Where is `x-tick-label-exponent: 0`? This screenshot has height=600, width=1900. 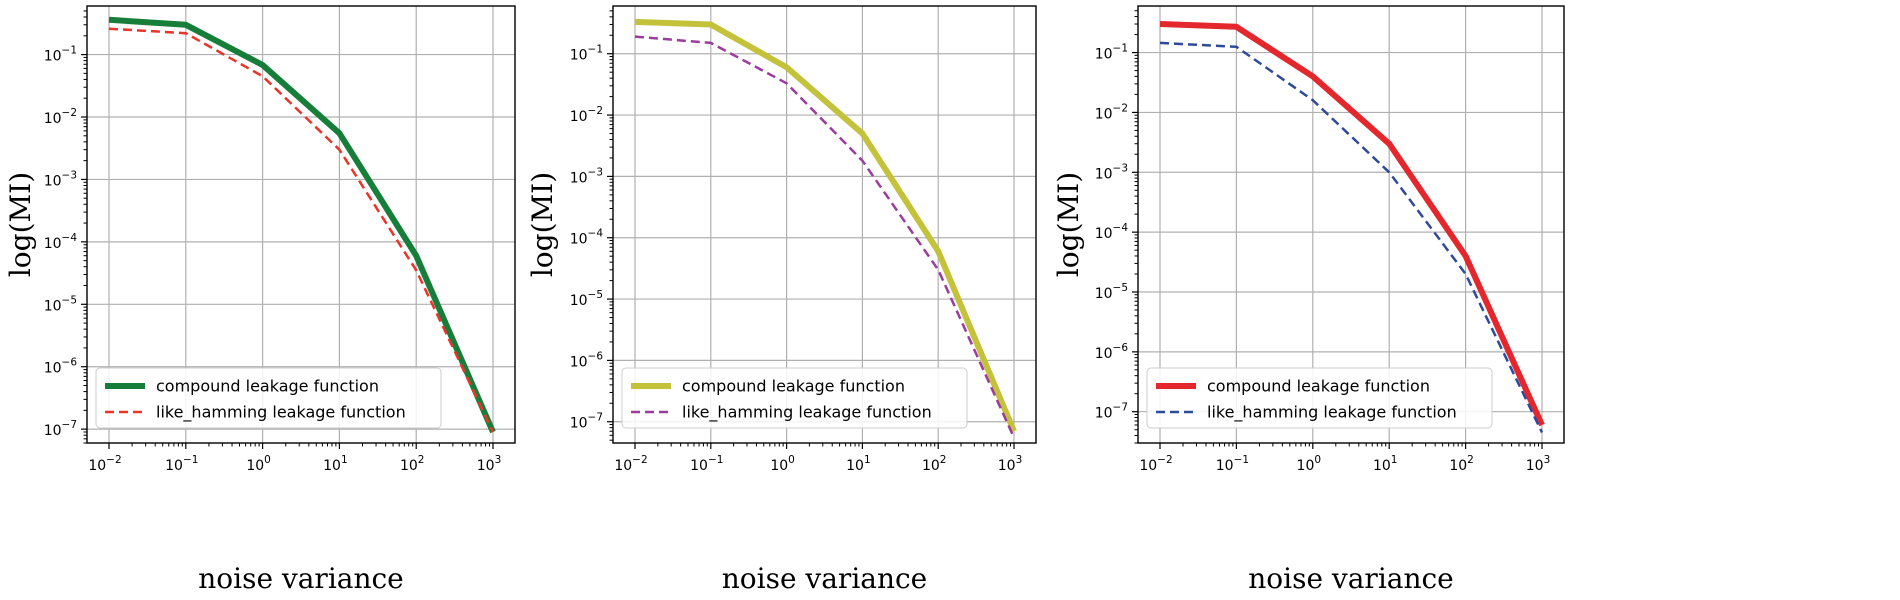 x-tick-label-exponent: 0 is located at coordinates (791, 460).